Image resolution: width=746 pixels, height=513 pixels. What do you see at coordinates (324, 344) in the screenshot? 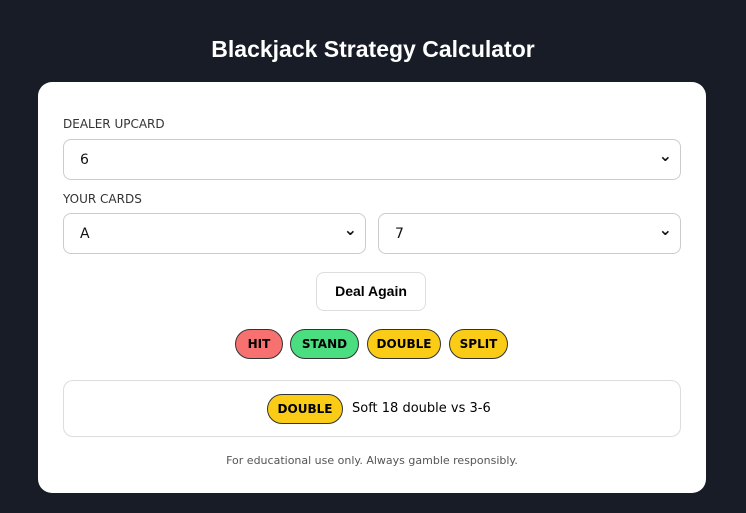
I see `action-pill: STAND` at bounding box center [324, 344].